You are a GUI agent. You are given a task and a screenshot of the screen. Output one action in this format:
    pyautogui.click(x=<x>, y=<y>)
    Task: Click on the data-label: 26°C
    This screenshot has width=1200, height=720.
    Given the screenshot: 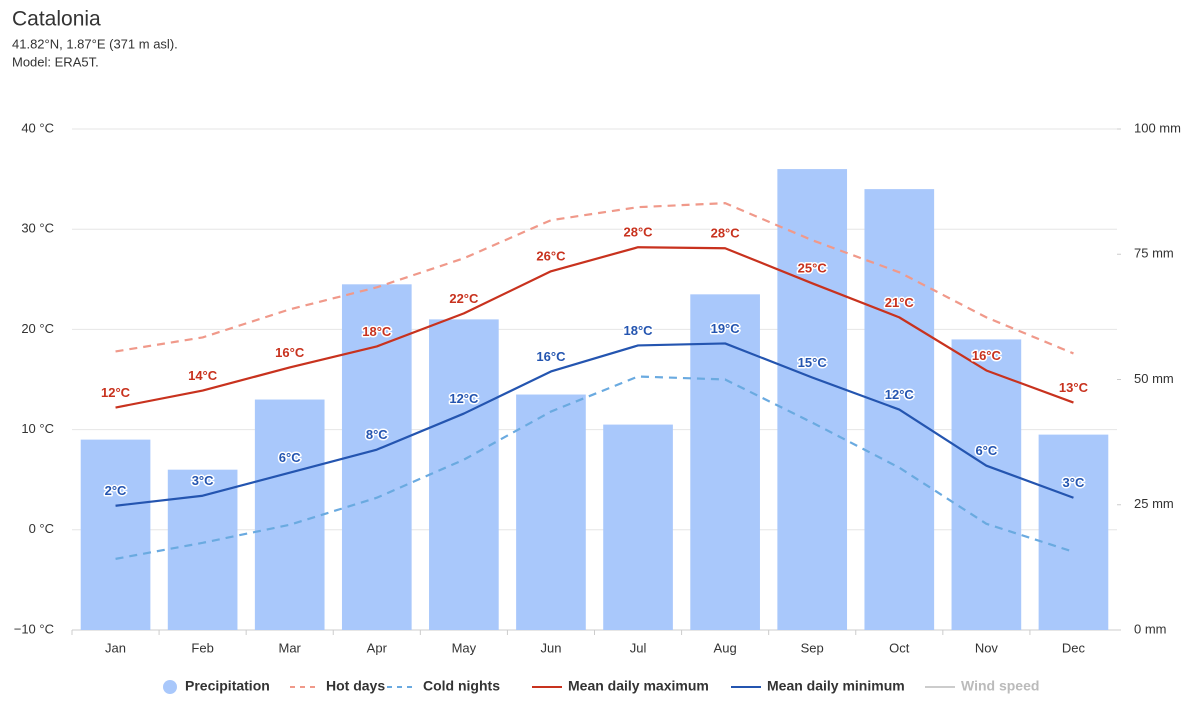 What is the action you would take?
    pyautogui.click(x=551, y=256)
    